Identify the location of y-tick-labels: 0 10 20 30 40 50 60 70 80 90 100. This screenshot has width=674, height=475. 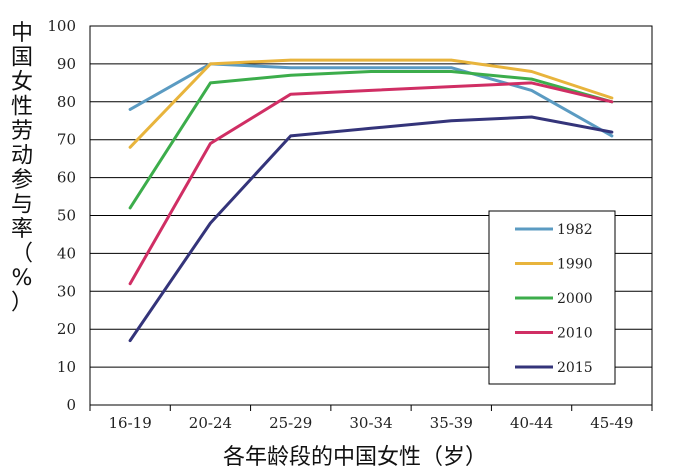
(61, 215).